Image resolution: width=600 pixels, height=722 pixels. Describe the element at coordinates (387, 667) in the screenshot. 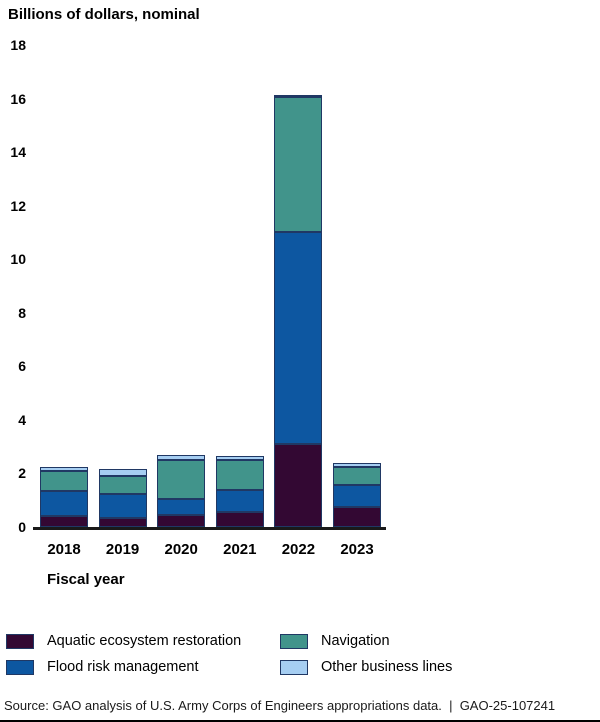

I see `legend-label: Other business lines` at that location.